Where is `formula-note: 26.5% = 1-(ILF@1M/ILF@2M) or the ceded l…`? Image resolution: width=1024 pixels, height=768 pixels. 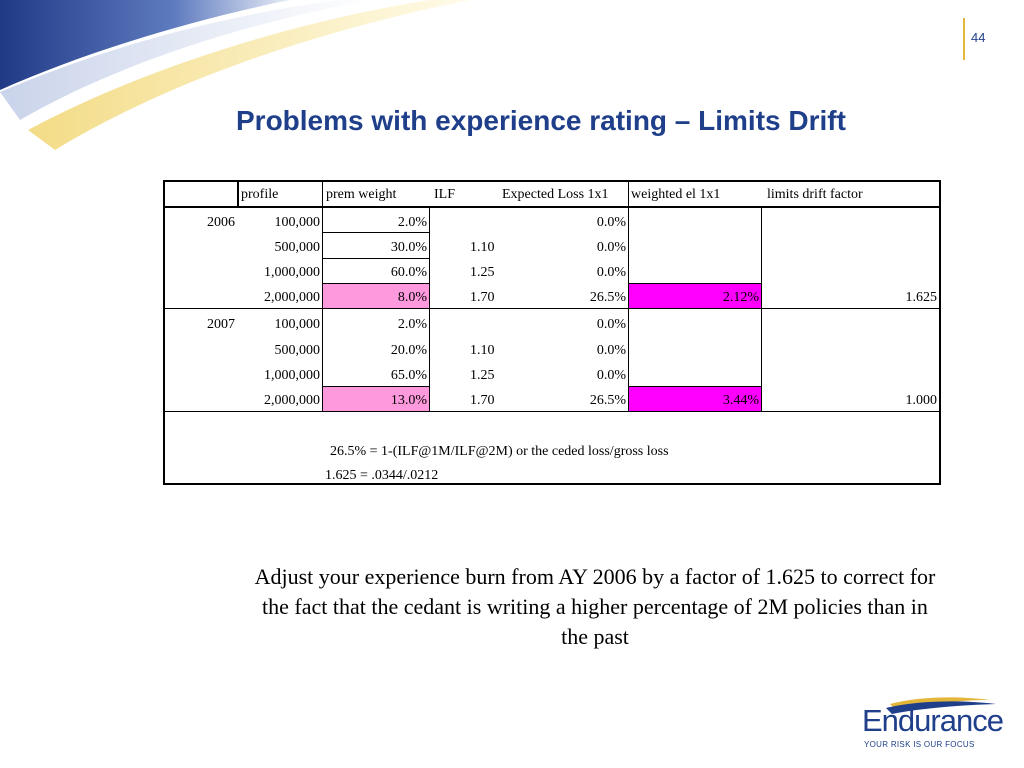 formula-note: 26.5% = 1-(ILF@1M/ILF@2M) or the ceded l… is located at coordinates (499, 451).